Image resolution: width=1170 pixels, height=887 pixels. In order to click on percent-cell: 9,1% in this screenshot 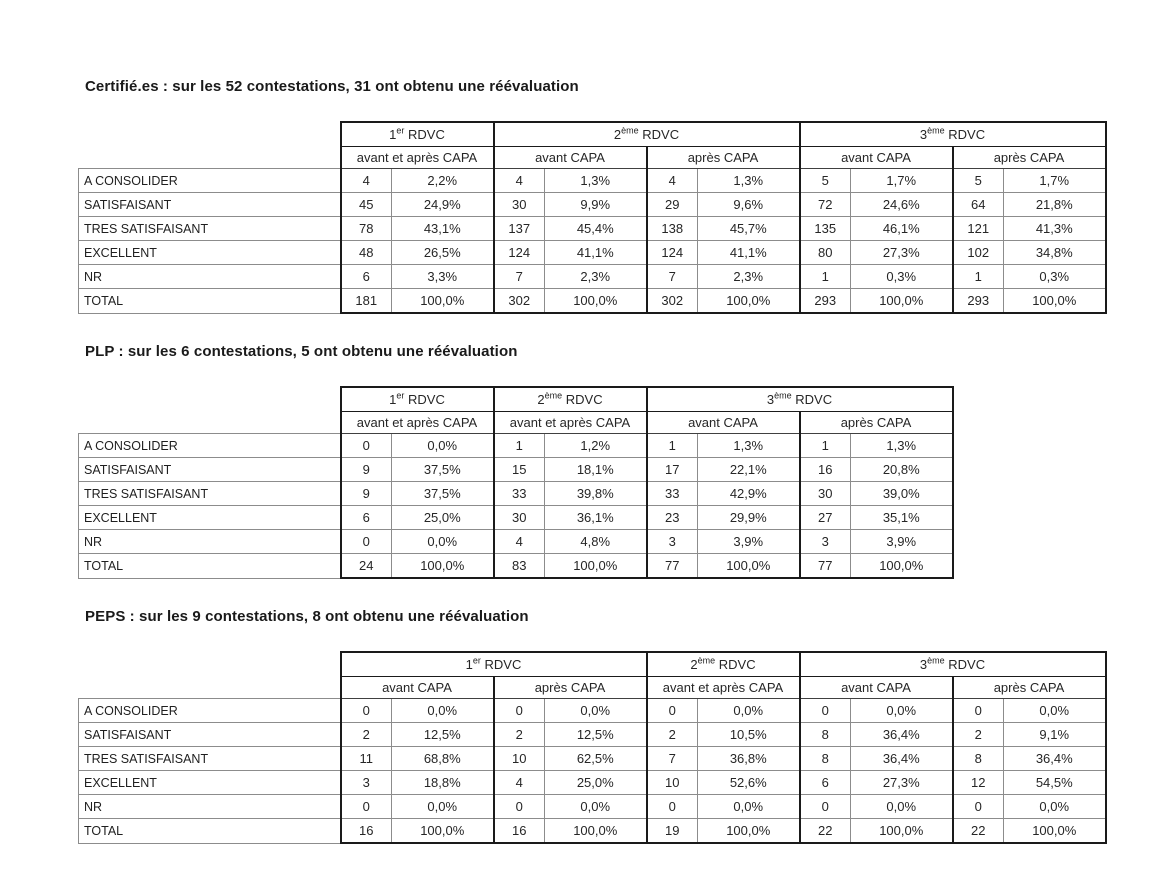, I will do `click(1055, 734)`.